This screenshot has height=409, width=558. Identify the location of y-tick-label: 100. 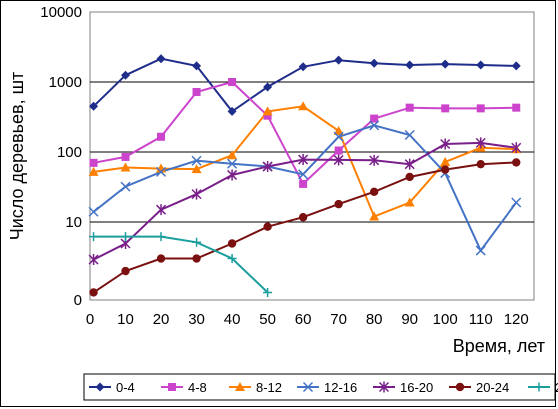
(69, 152).